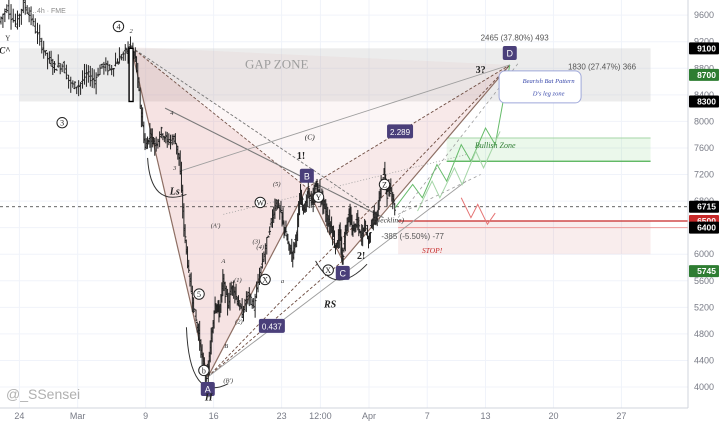  I want to click on wave-label: Y, so click(319, 197).